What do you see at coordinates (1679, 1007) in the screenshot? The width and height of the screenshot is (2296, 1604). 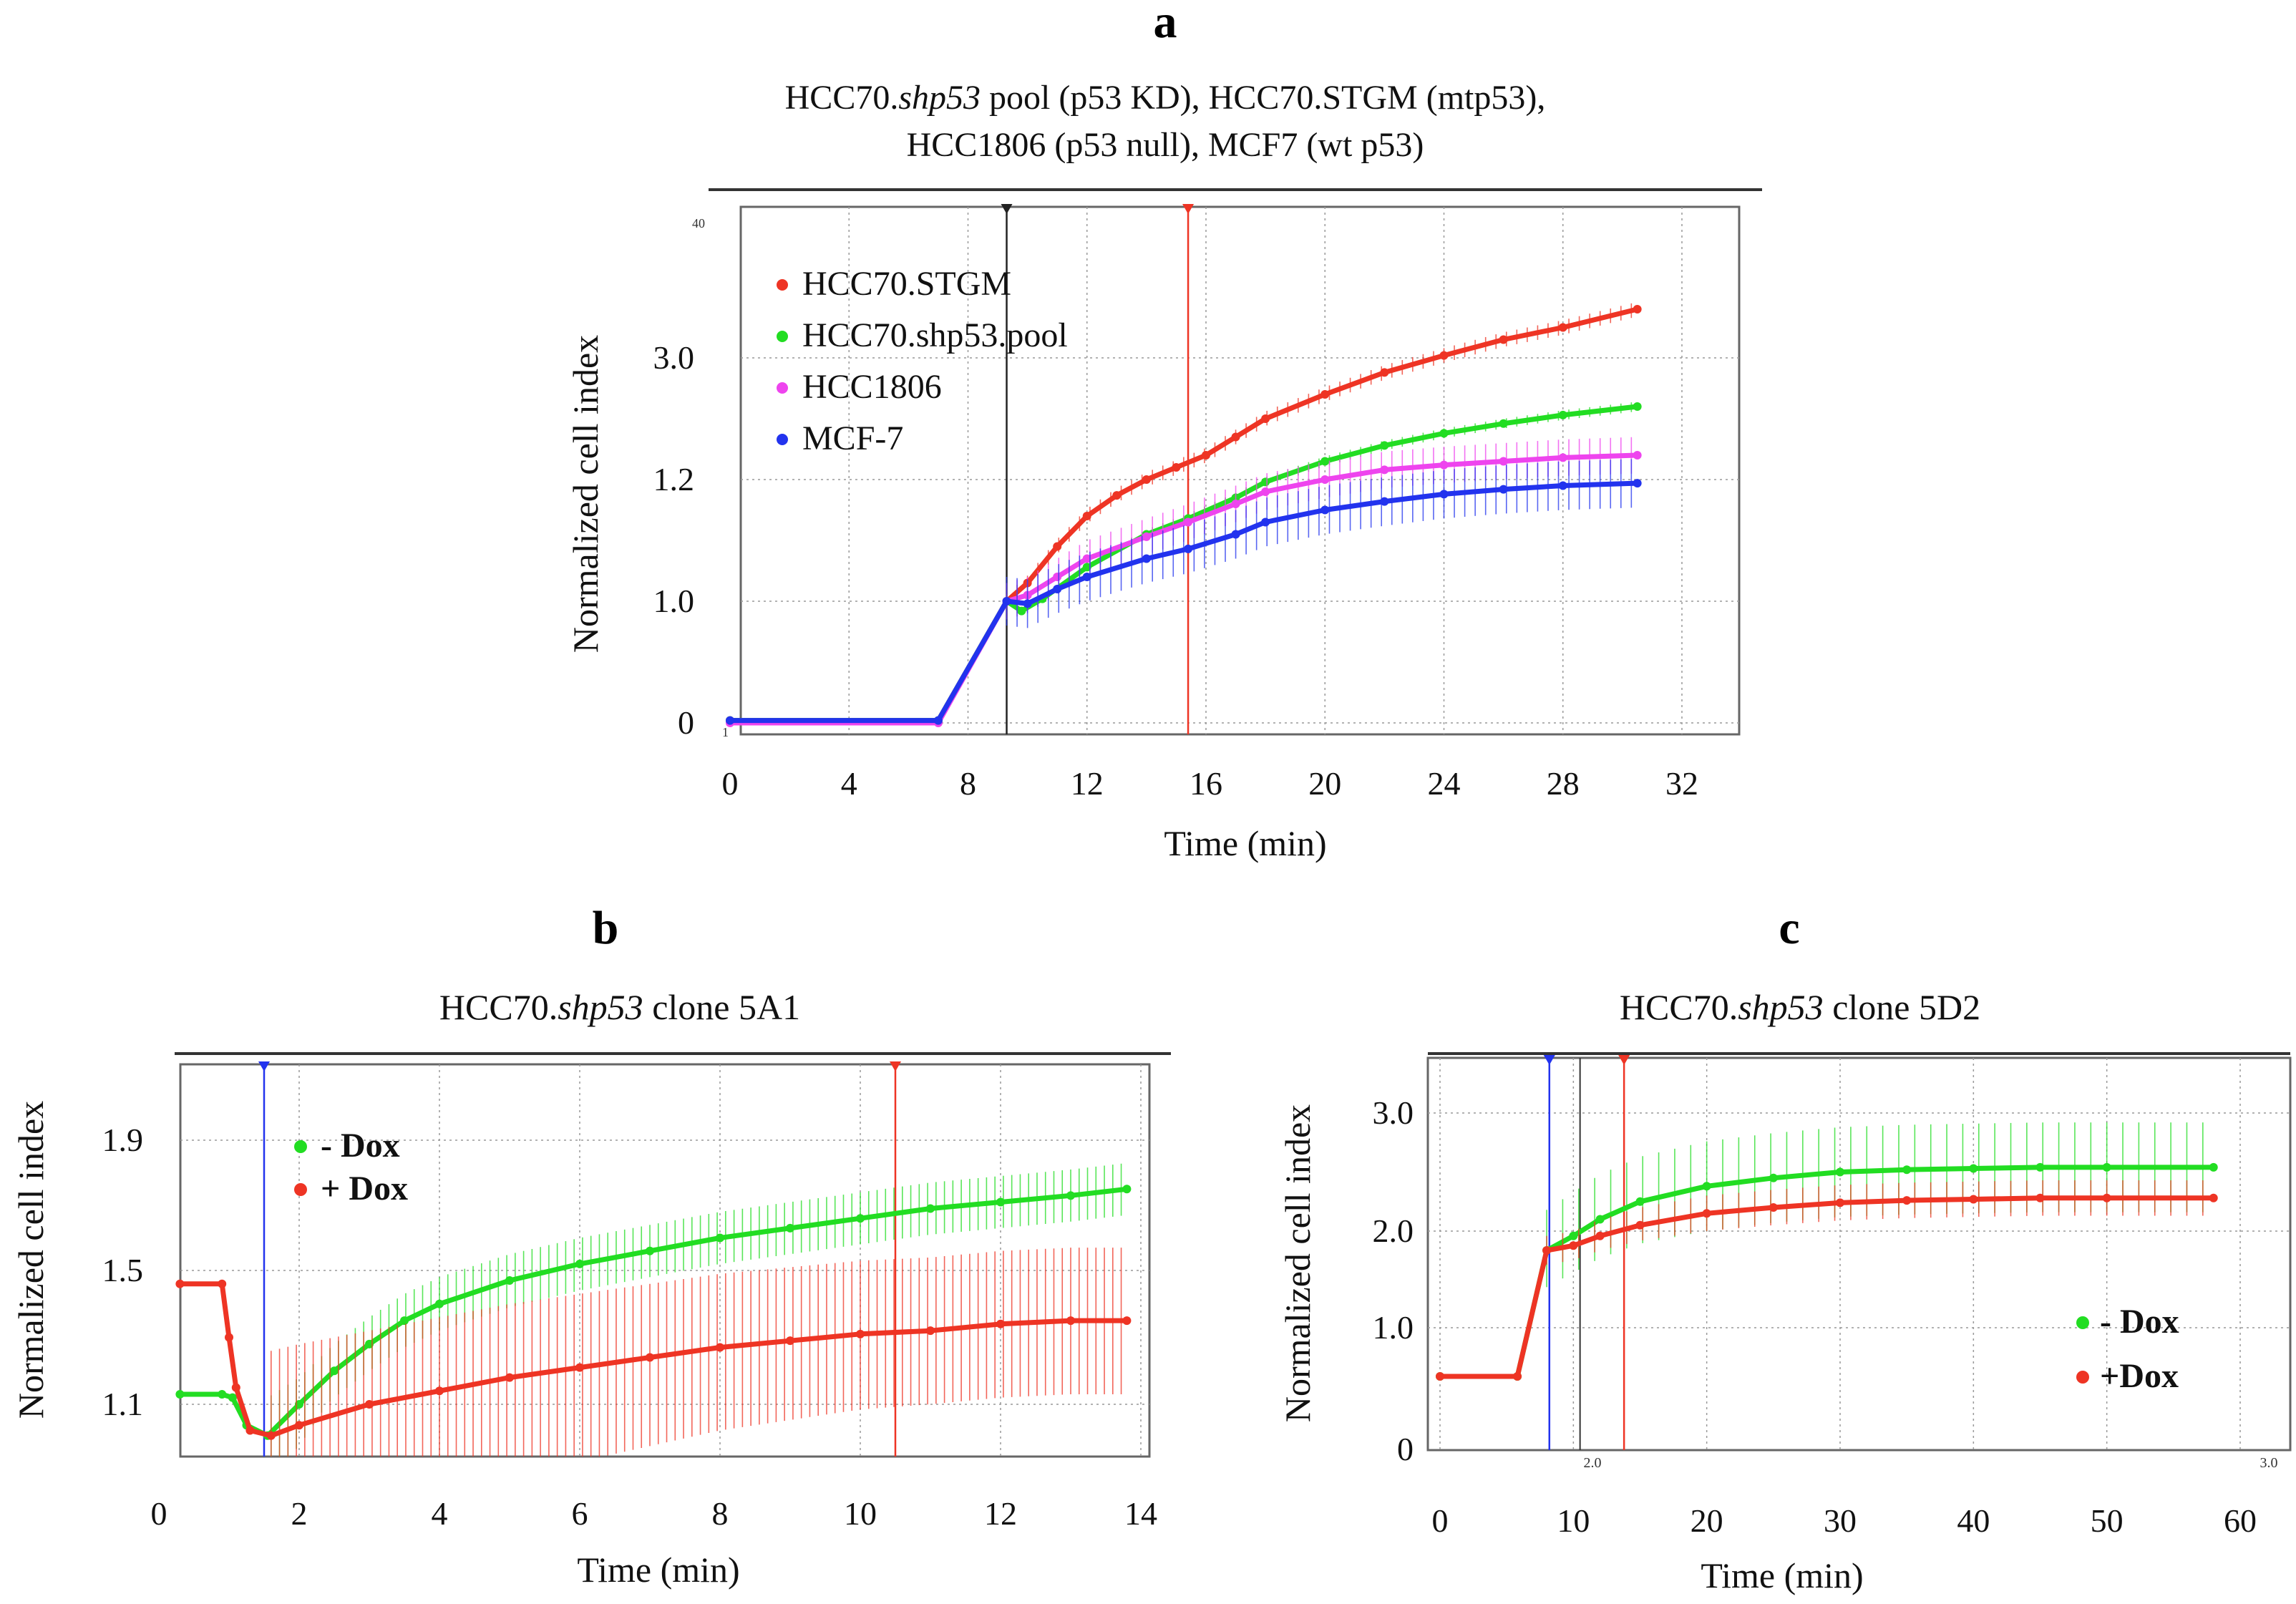 I see `panel-c-title-a: HCC70.` at bounding box center [1679, 1007].